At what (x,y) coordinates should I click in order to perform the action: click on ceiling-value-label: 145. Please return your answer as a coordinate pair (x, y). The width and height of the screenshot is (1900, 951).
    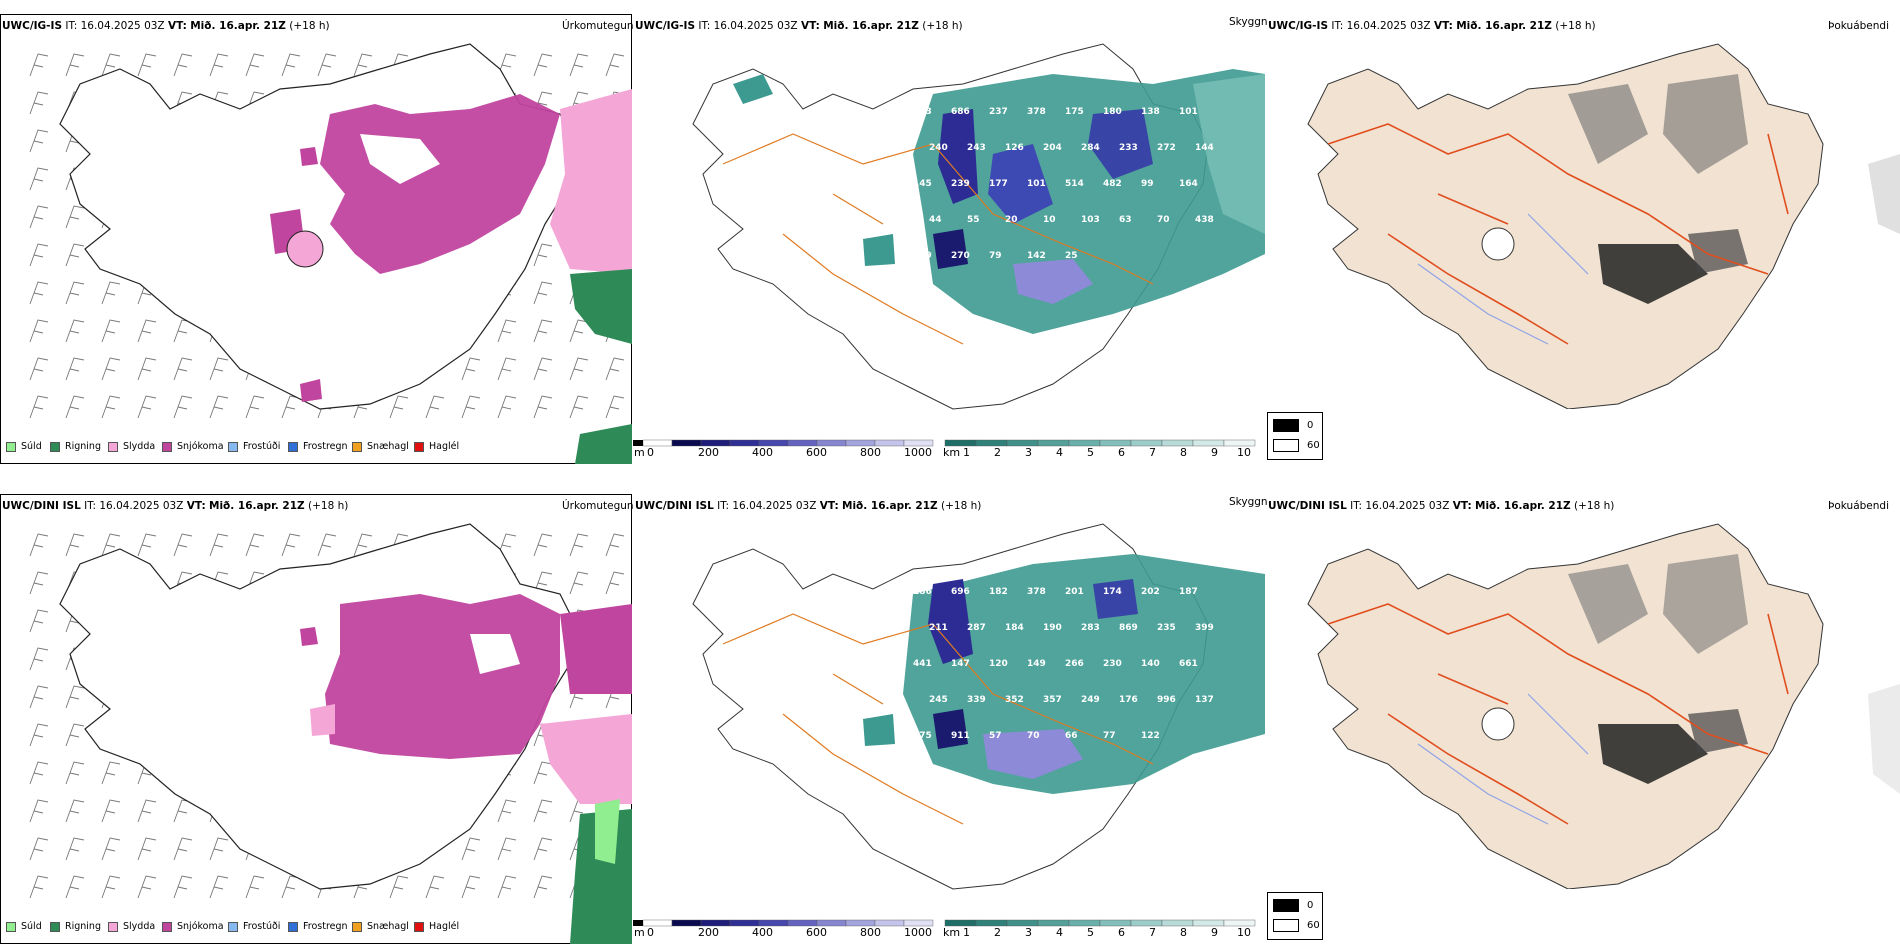
    Looking at the image, I should click on (922, 184).